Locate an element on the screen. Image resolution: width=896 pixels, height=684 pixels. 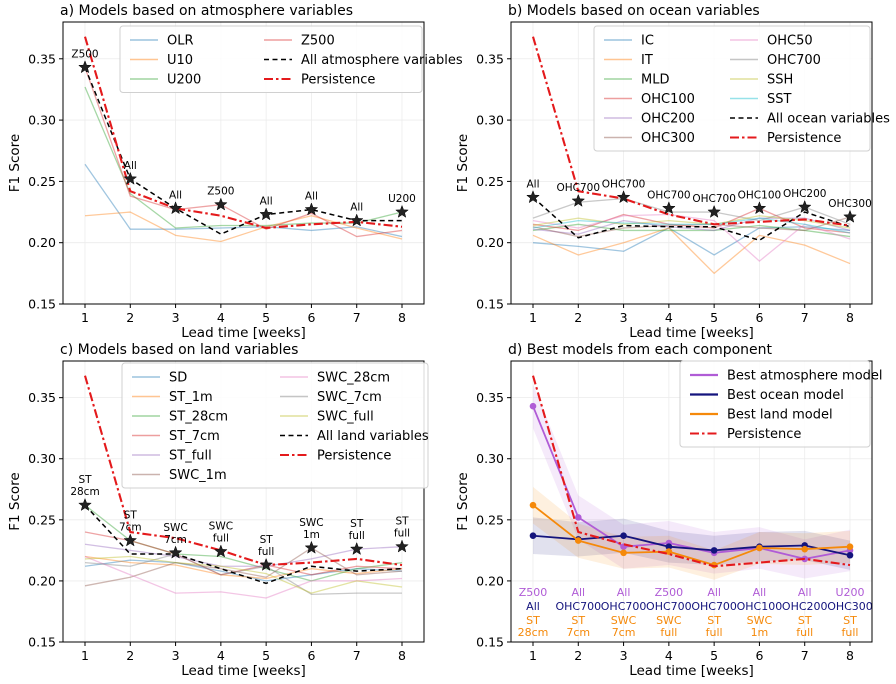
series-line-olr is located at coordinates (243, 200).